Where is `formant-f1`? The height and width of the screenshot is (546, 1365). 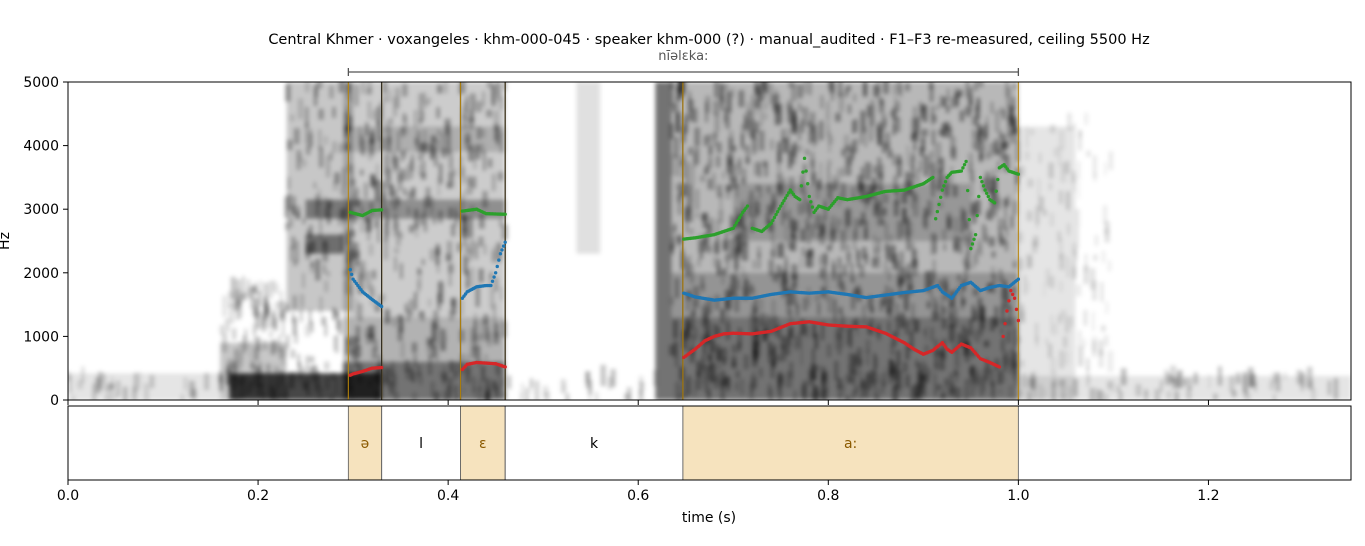 formant-f1 is located at coordinates (684, 332).